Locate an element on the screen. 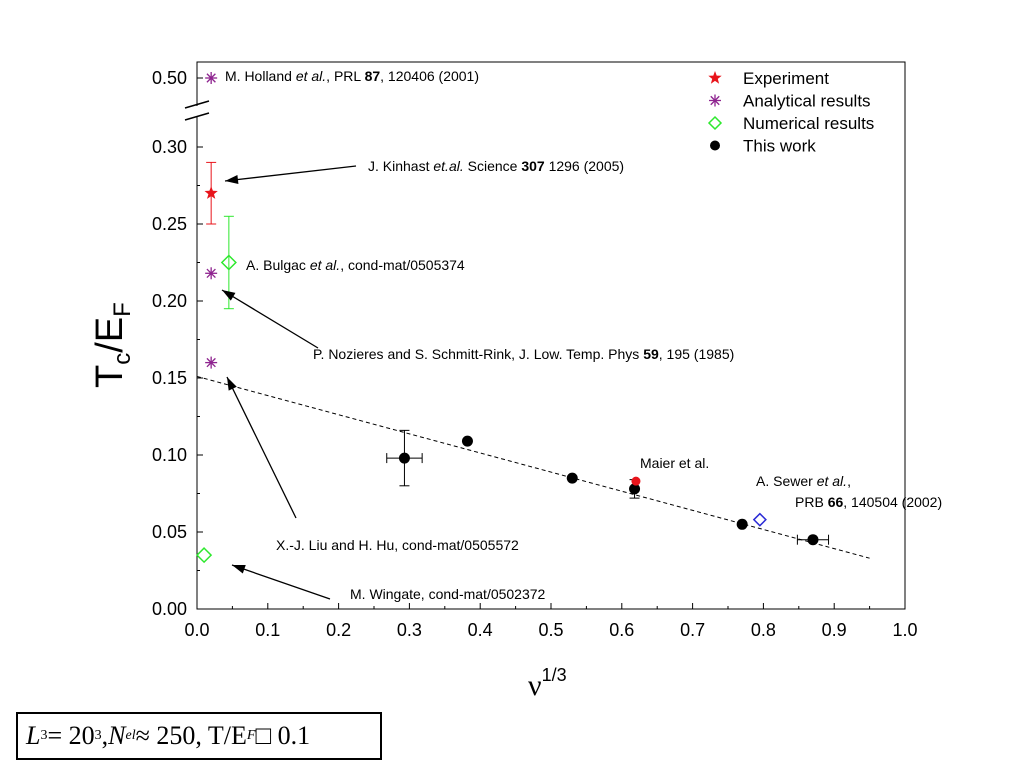  x-tick-label: 0.8 is located at coordinates (763, 630).